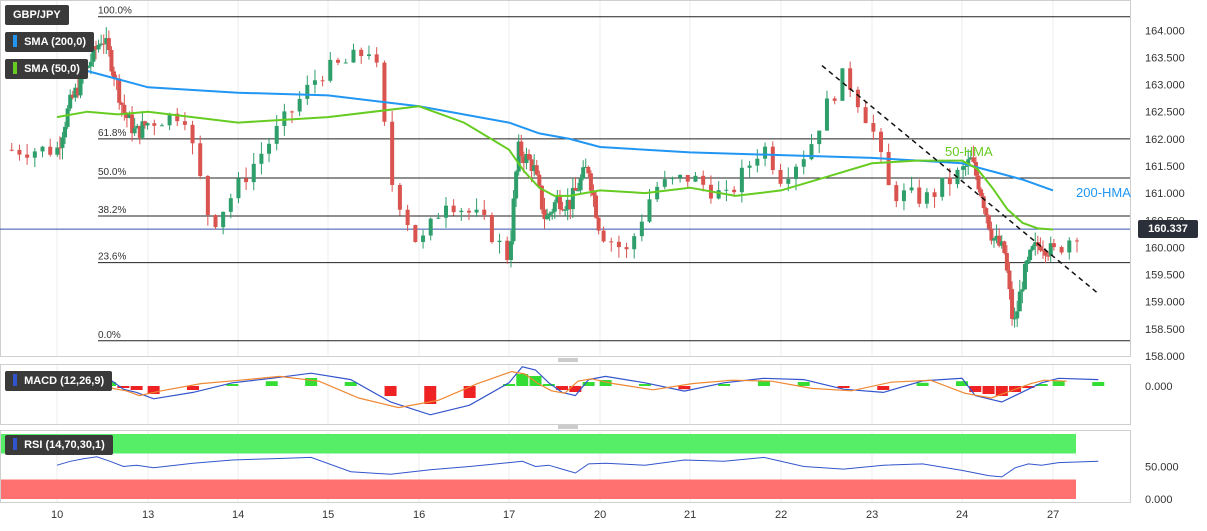 The image size is (1207, 531). What do you see at coordinates (872, 515) in the screenshot?
I see `x-tick-label: 23` at bounding box center [872, 515].